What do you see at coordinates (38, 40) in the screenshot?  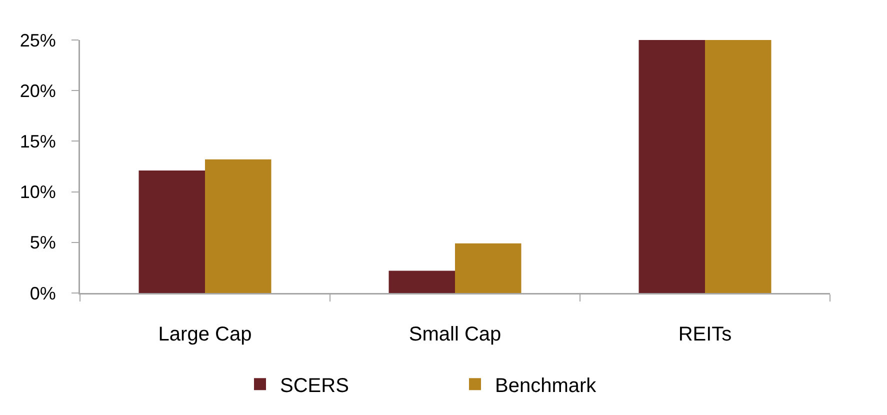 I see `y-tick-label: 25%` at bounding box center [38, 40].